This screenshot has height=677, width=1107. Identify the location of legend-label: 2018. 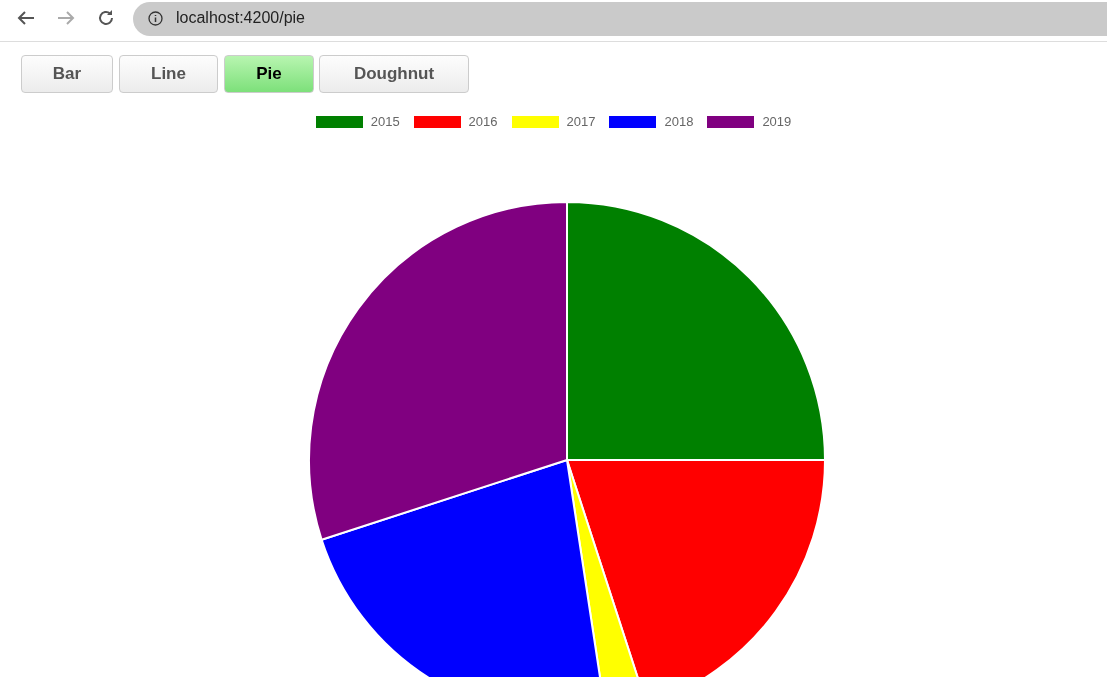
(679, 121).